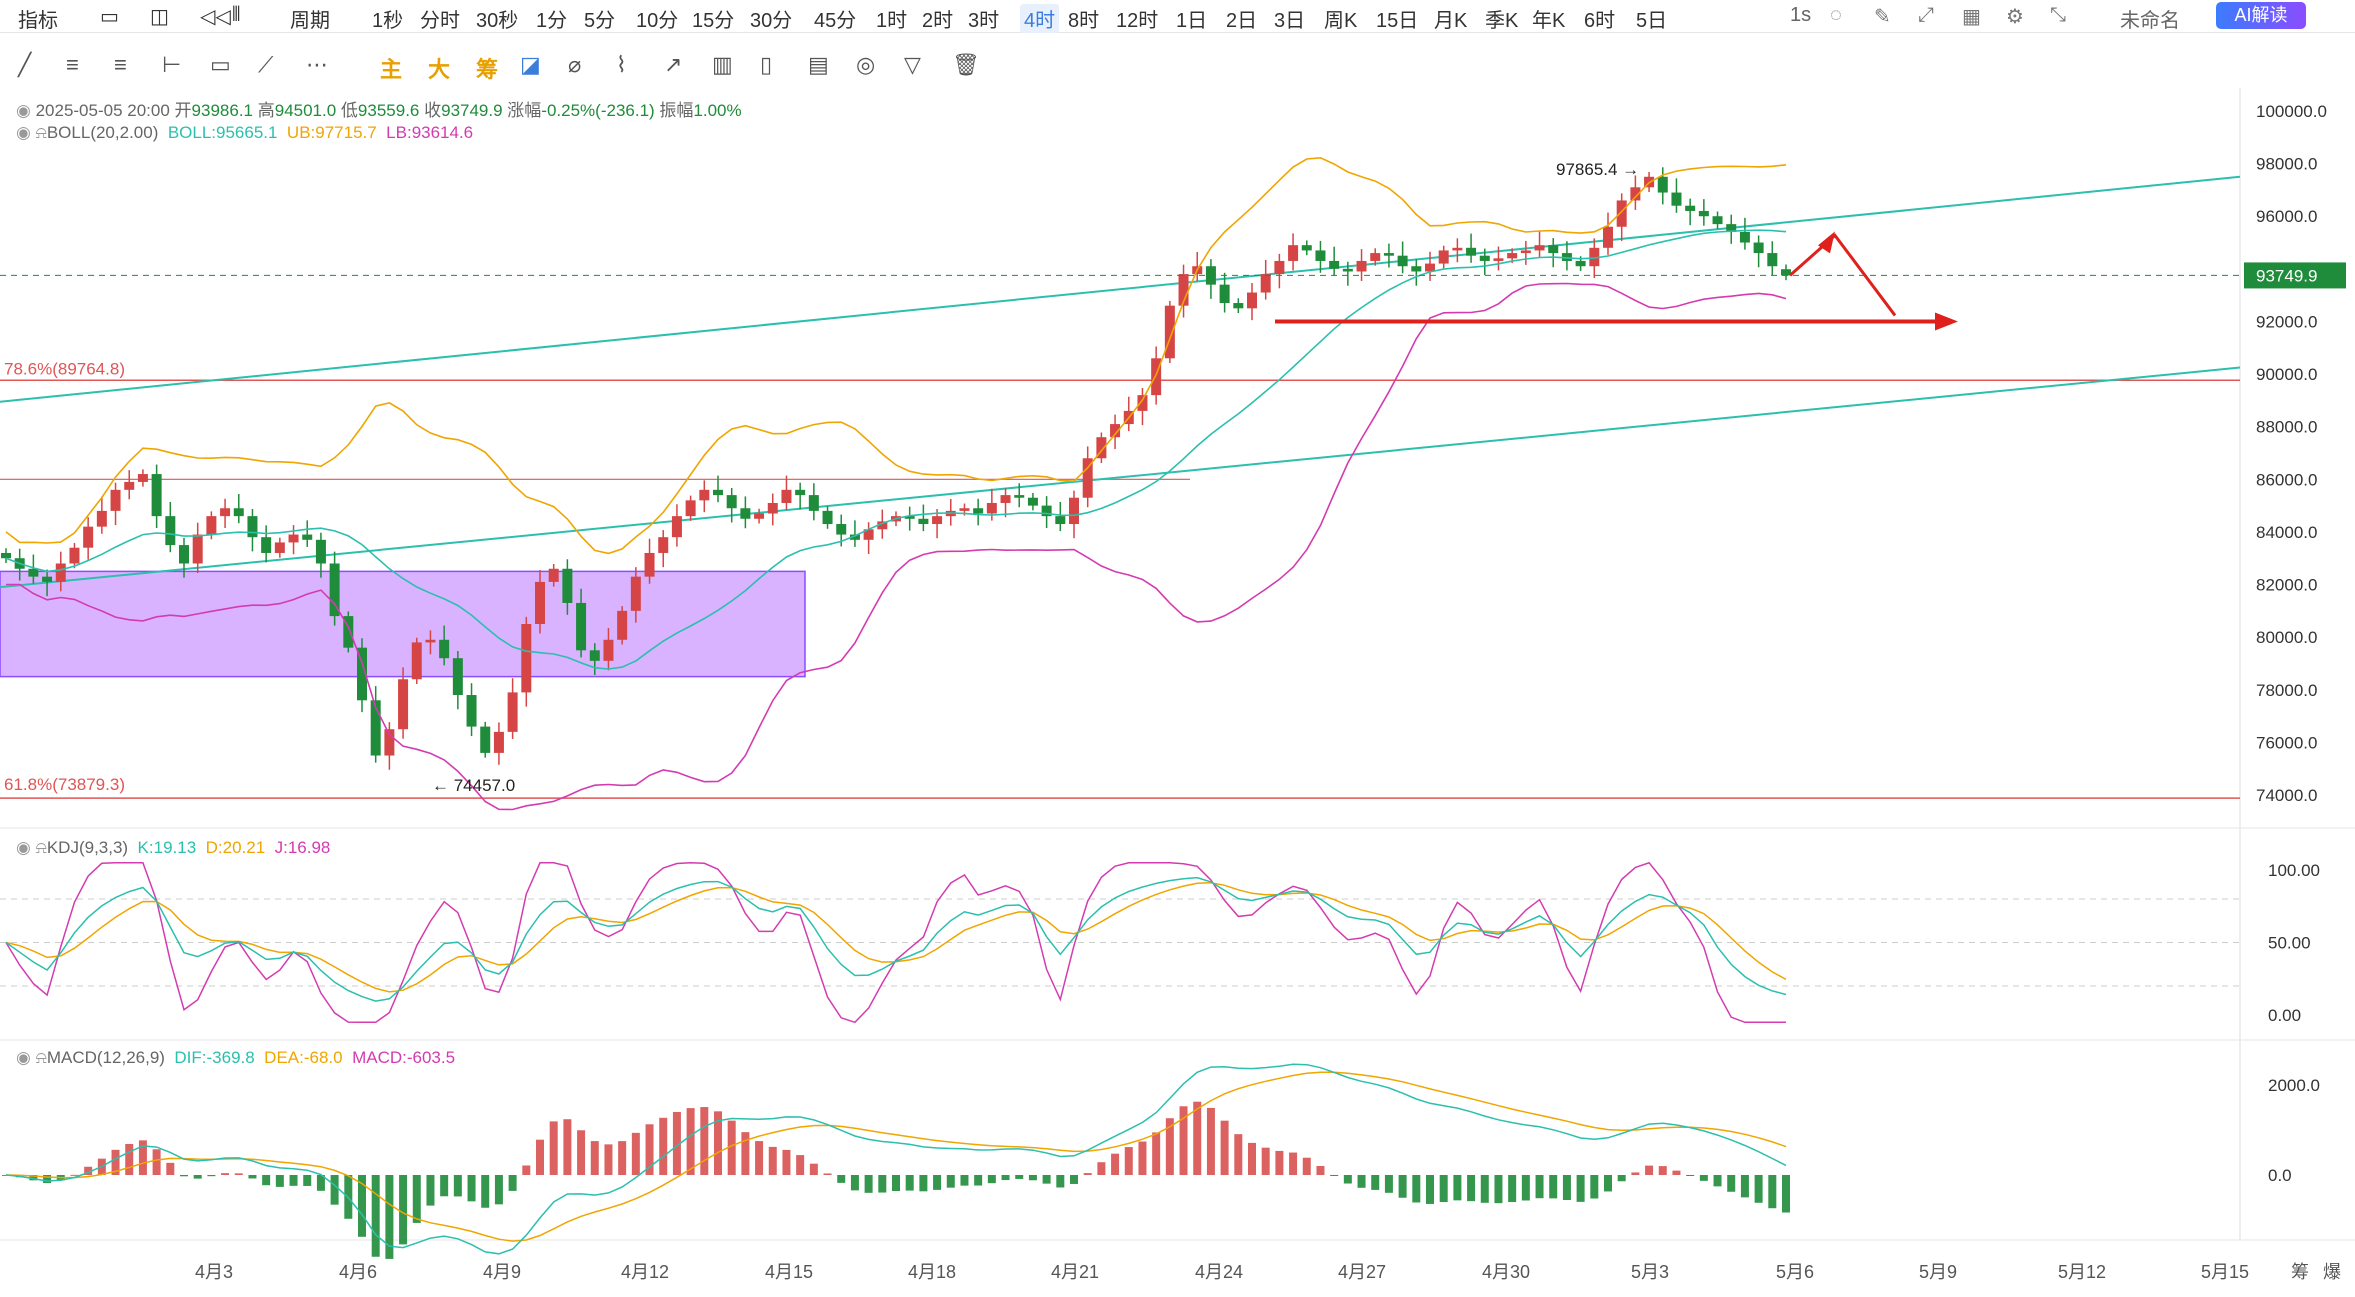 This screenshot has width=2355, height=1297. Describe the element at coordinates (2286, 637) in the screenshot. I see `price-tick-label: 80000.0` at that location.